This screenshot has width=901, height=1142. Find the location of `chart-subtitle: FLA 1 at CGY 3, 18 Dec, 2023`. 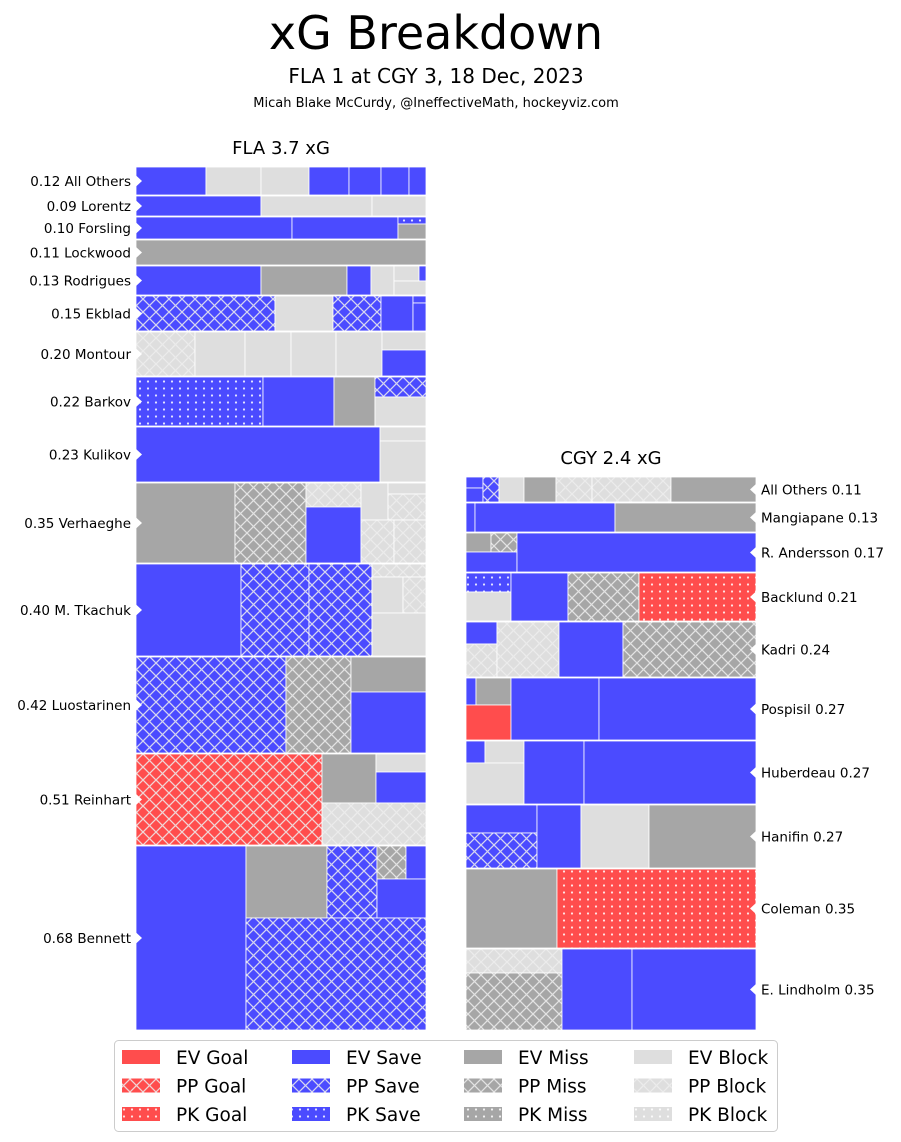

chart-subtitle: FLA 1 at CGY 3, 18 Dec, 2023 is located at coordinates (435, 76).